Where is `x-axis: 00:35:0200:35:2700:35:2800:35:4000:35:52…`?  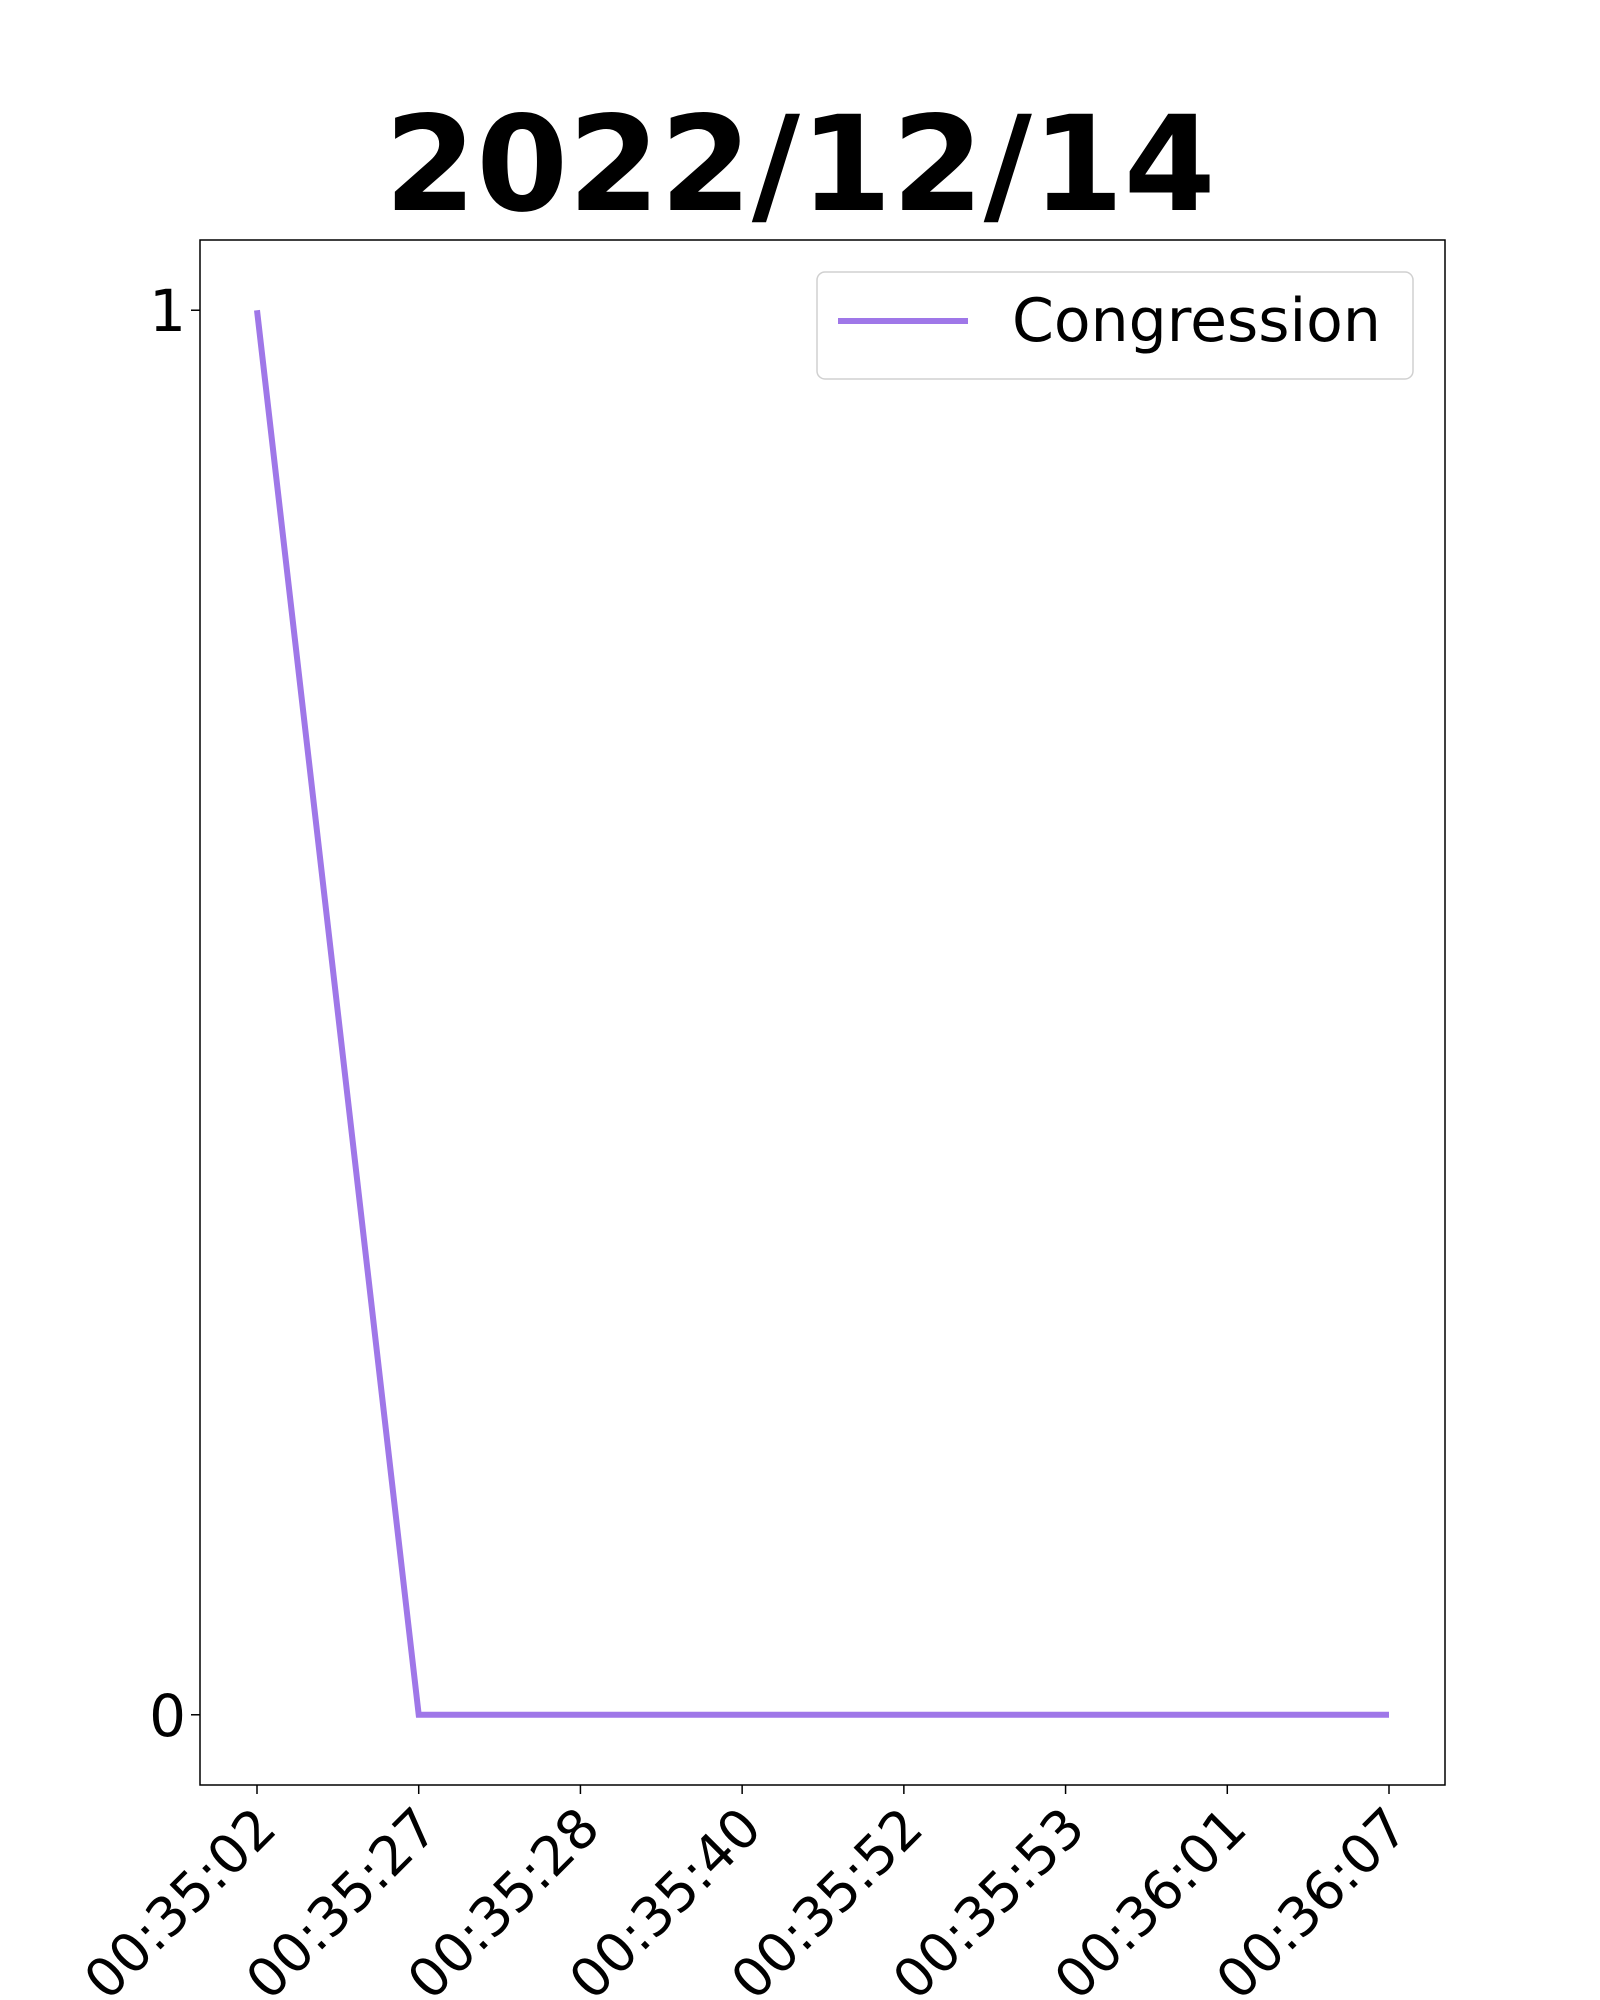
x-axis: 00:35:0200:35:2700:35:2800:35:4000:35:52… is located at coordinates (746, 1892).